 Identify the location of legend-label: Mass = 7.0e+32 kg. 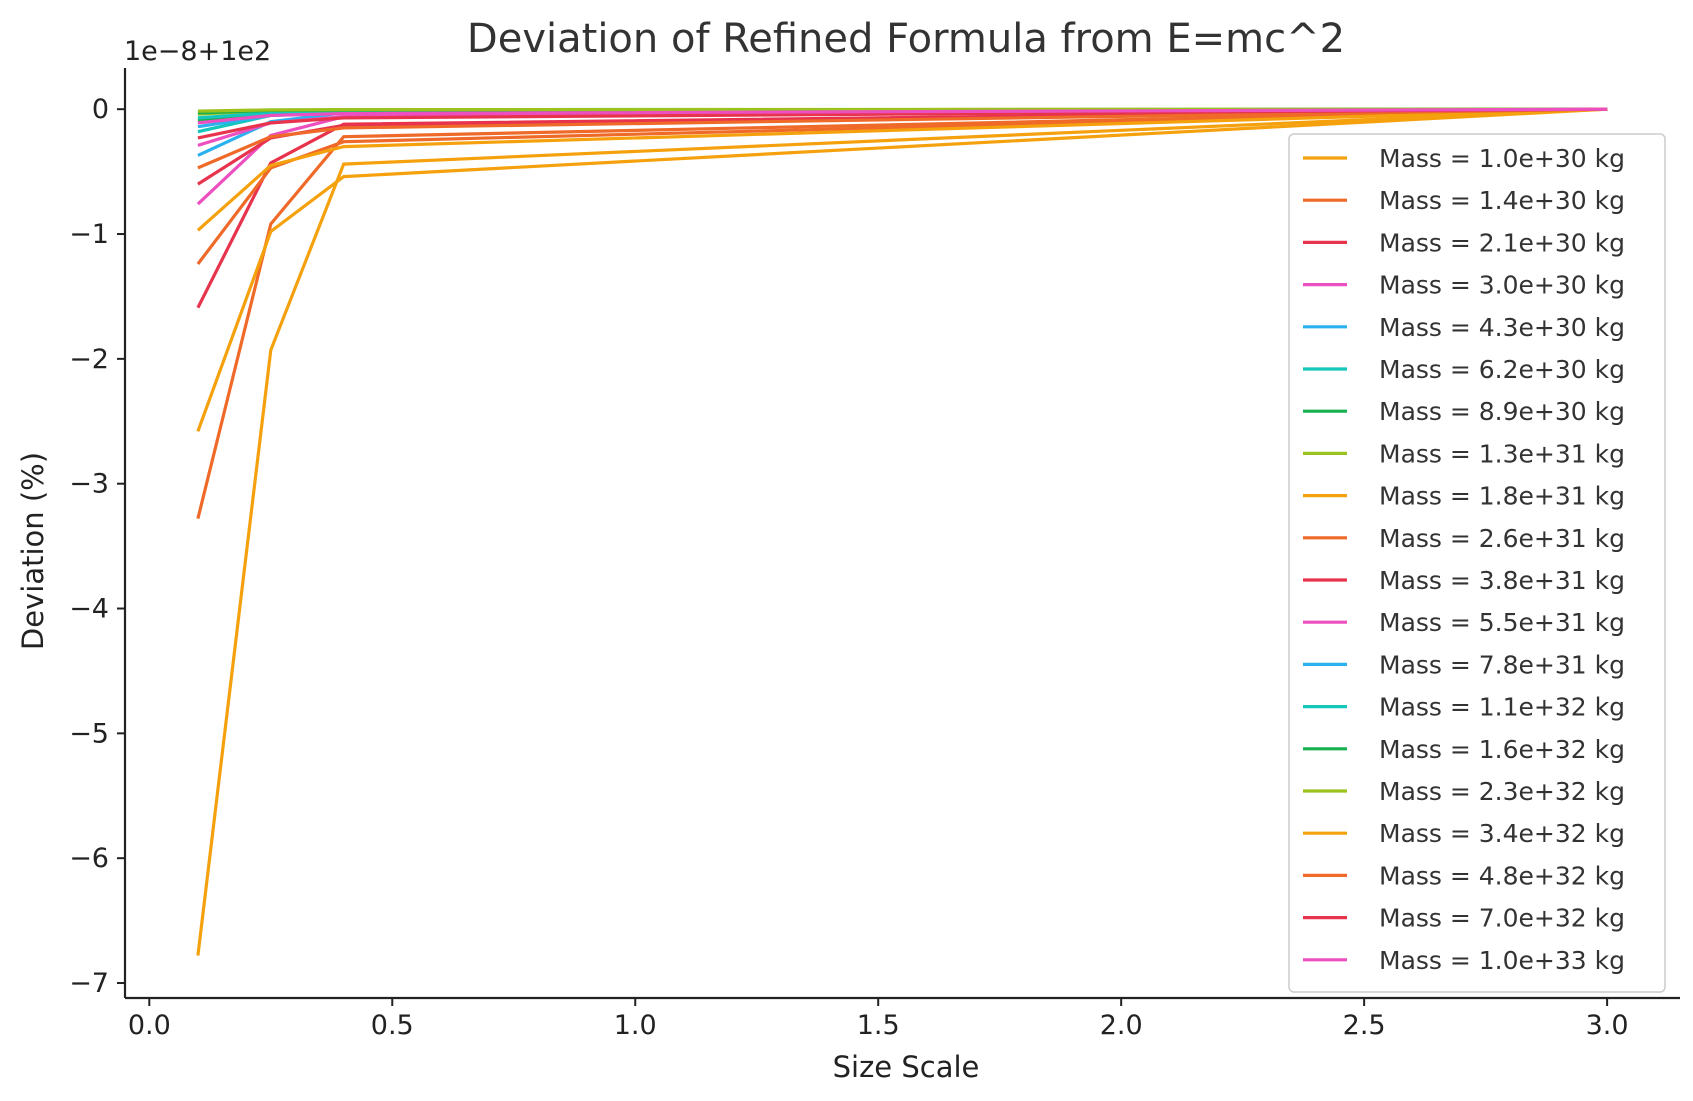
(1502, 918).